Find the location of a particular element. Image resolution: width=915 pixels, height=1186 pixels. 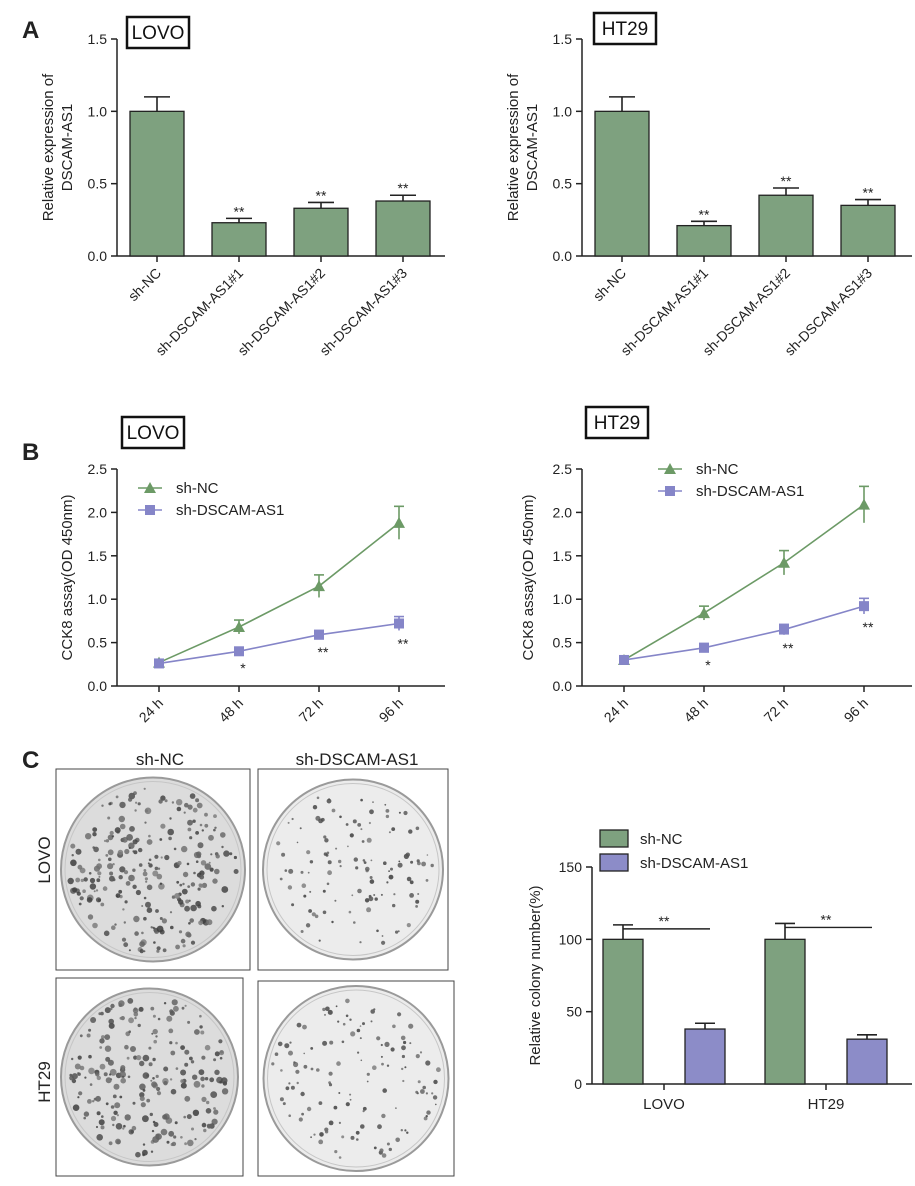

a_lovo-title-box is located at coordinates (158, 32).